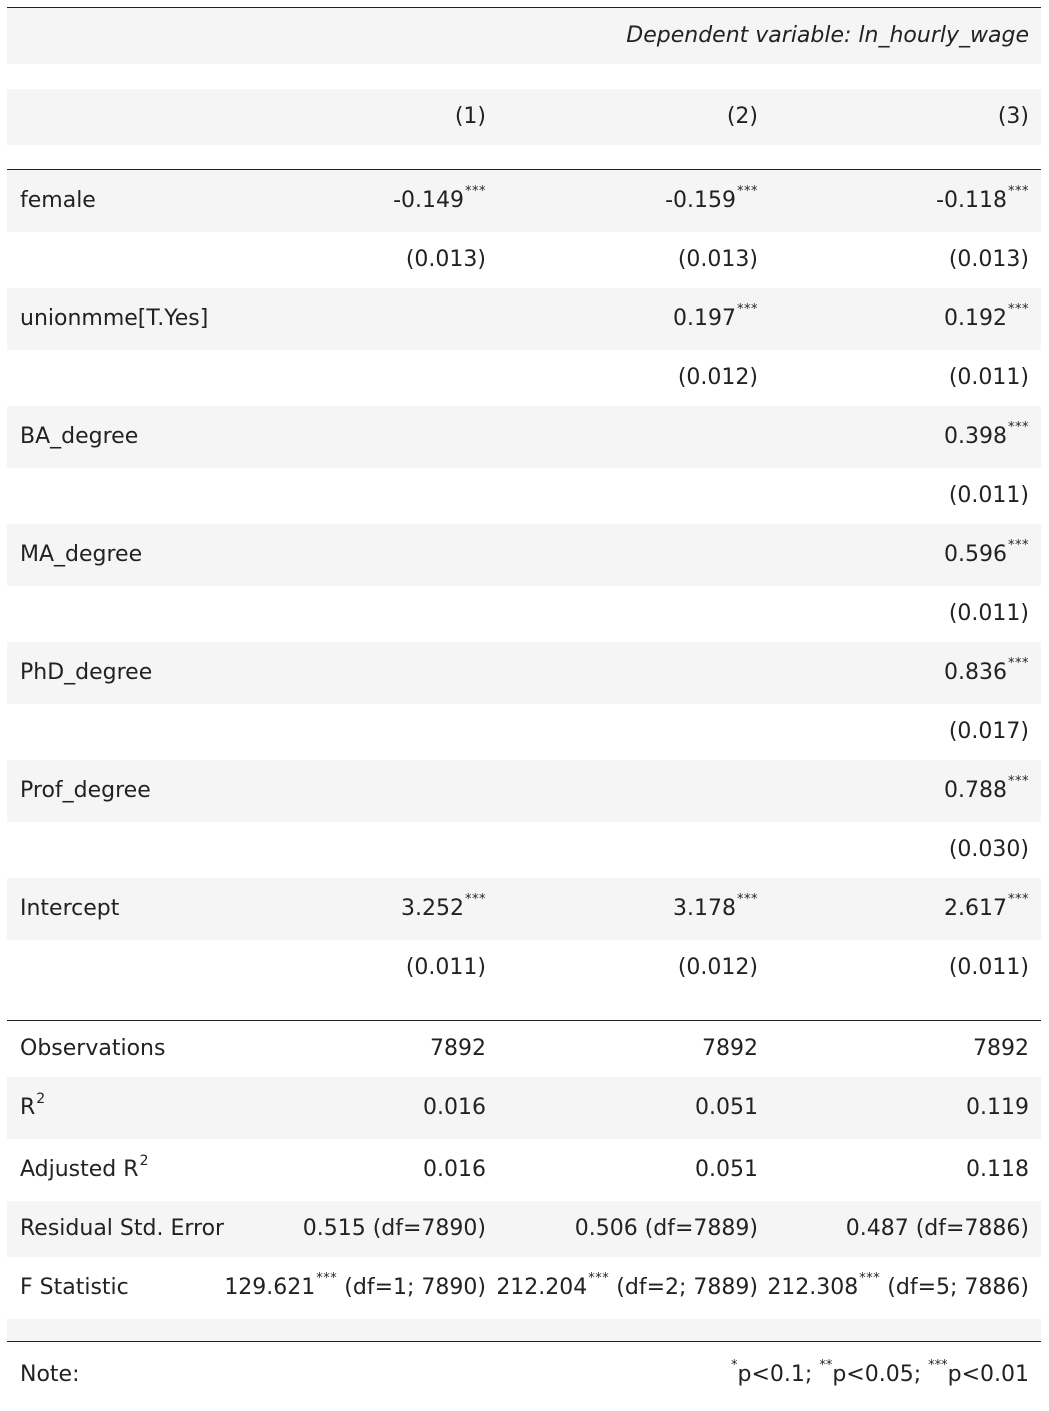  I want to click on stat-value: 0.118, so click(997, 1169).